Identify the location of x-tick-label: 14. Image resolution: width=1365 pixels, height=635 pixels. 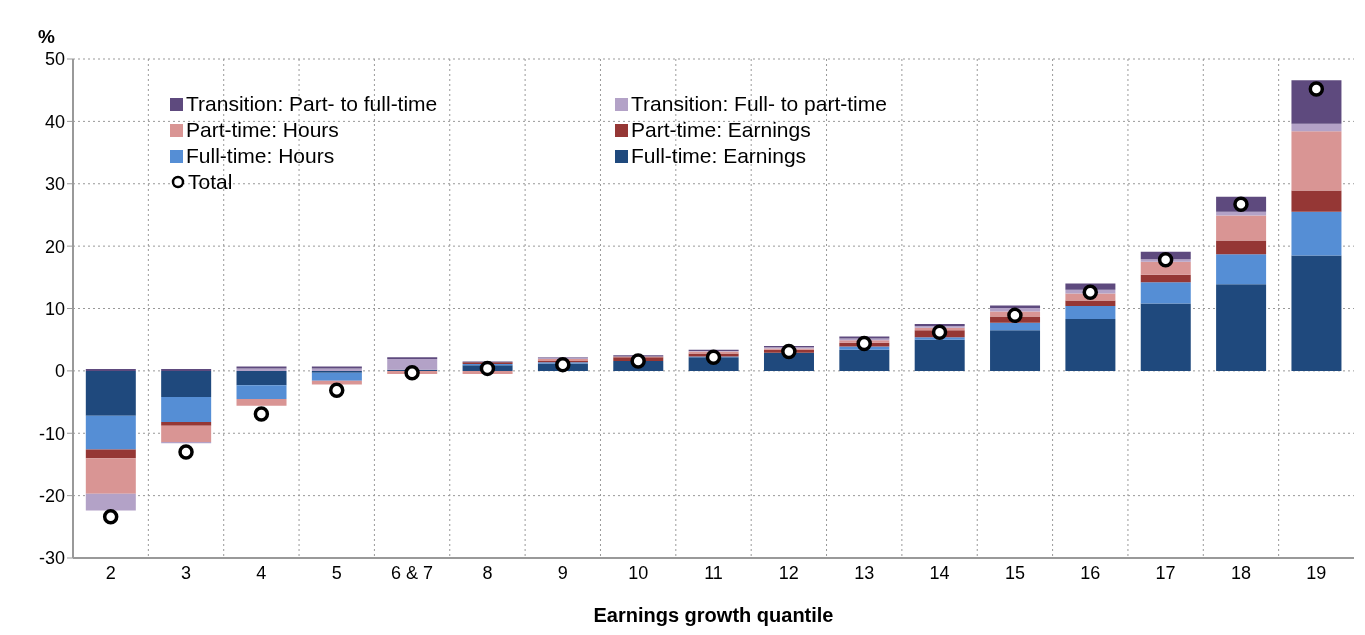
(939, 572).